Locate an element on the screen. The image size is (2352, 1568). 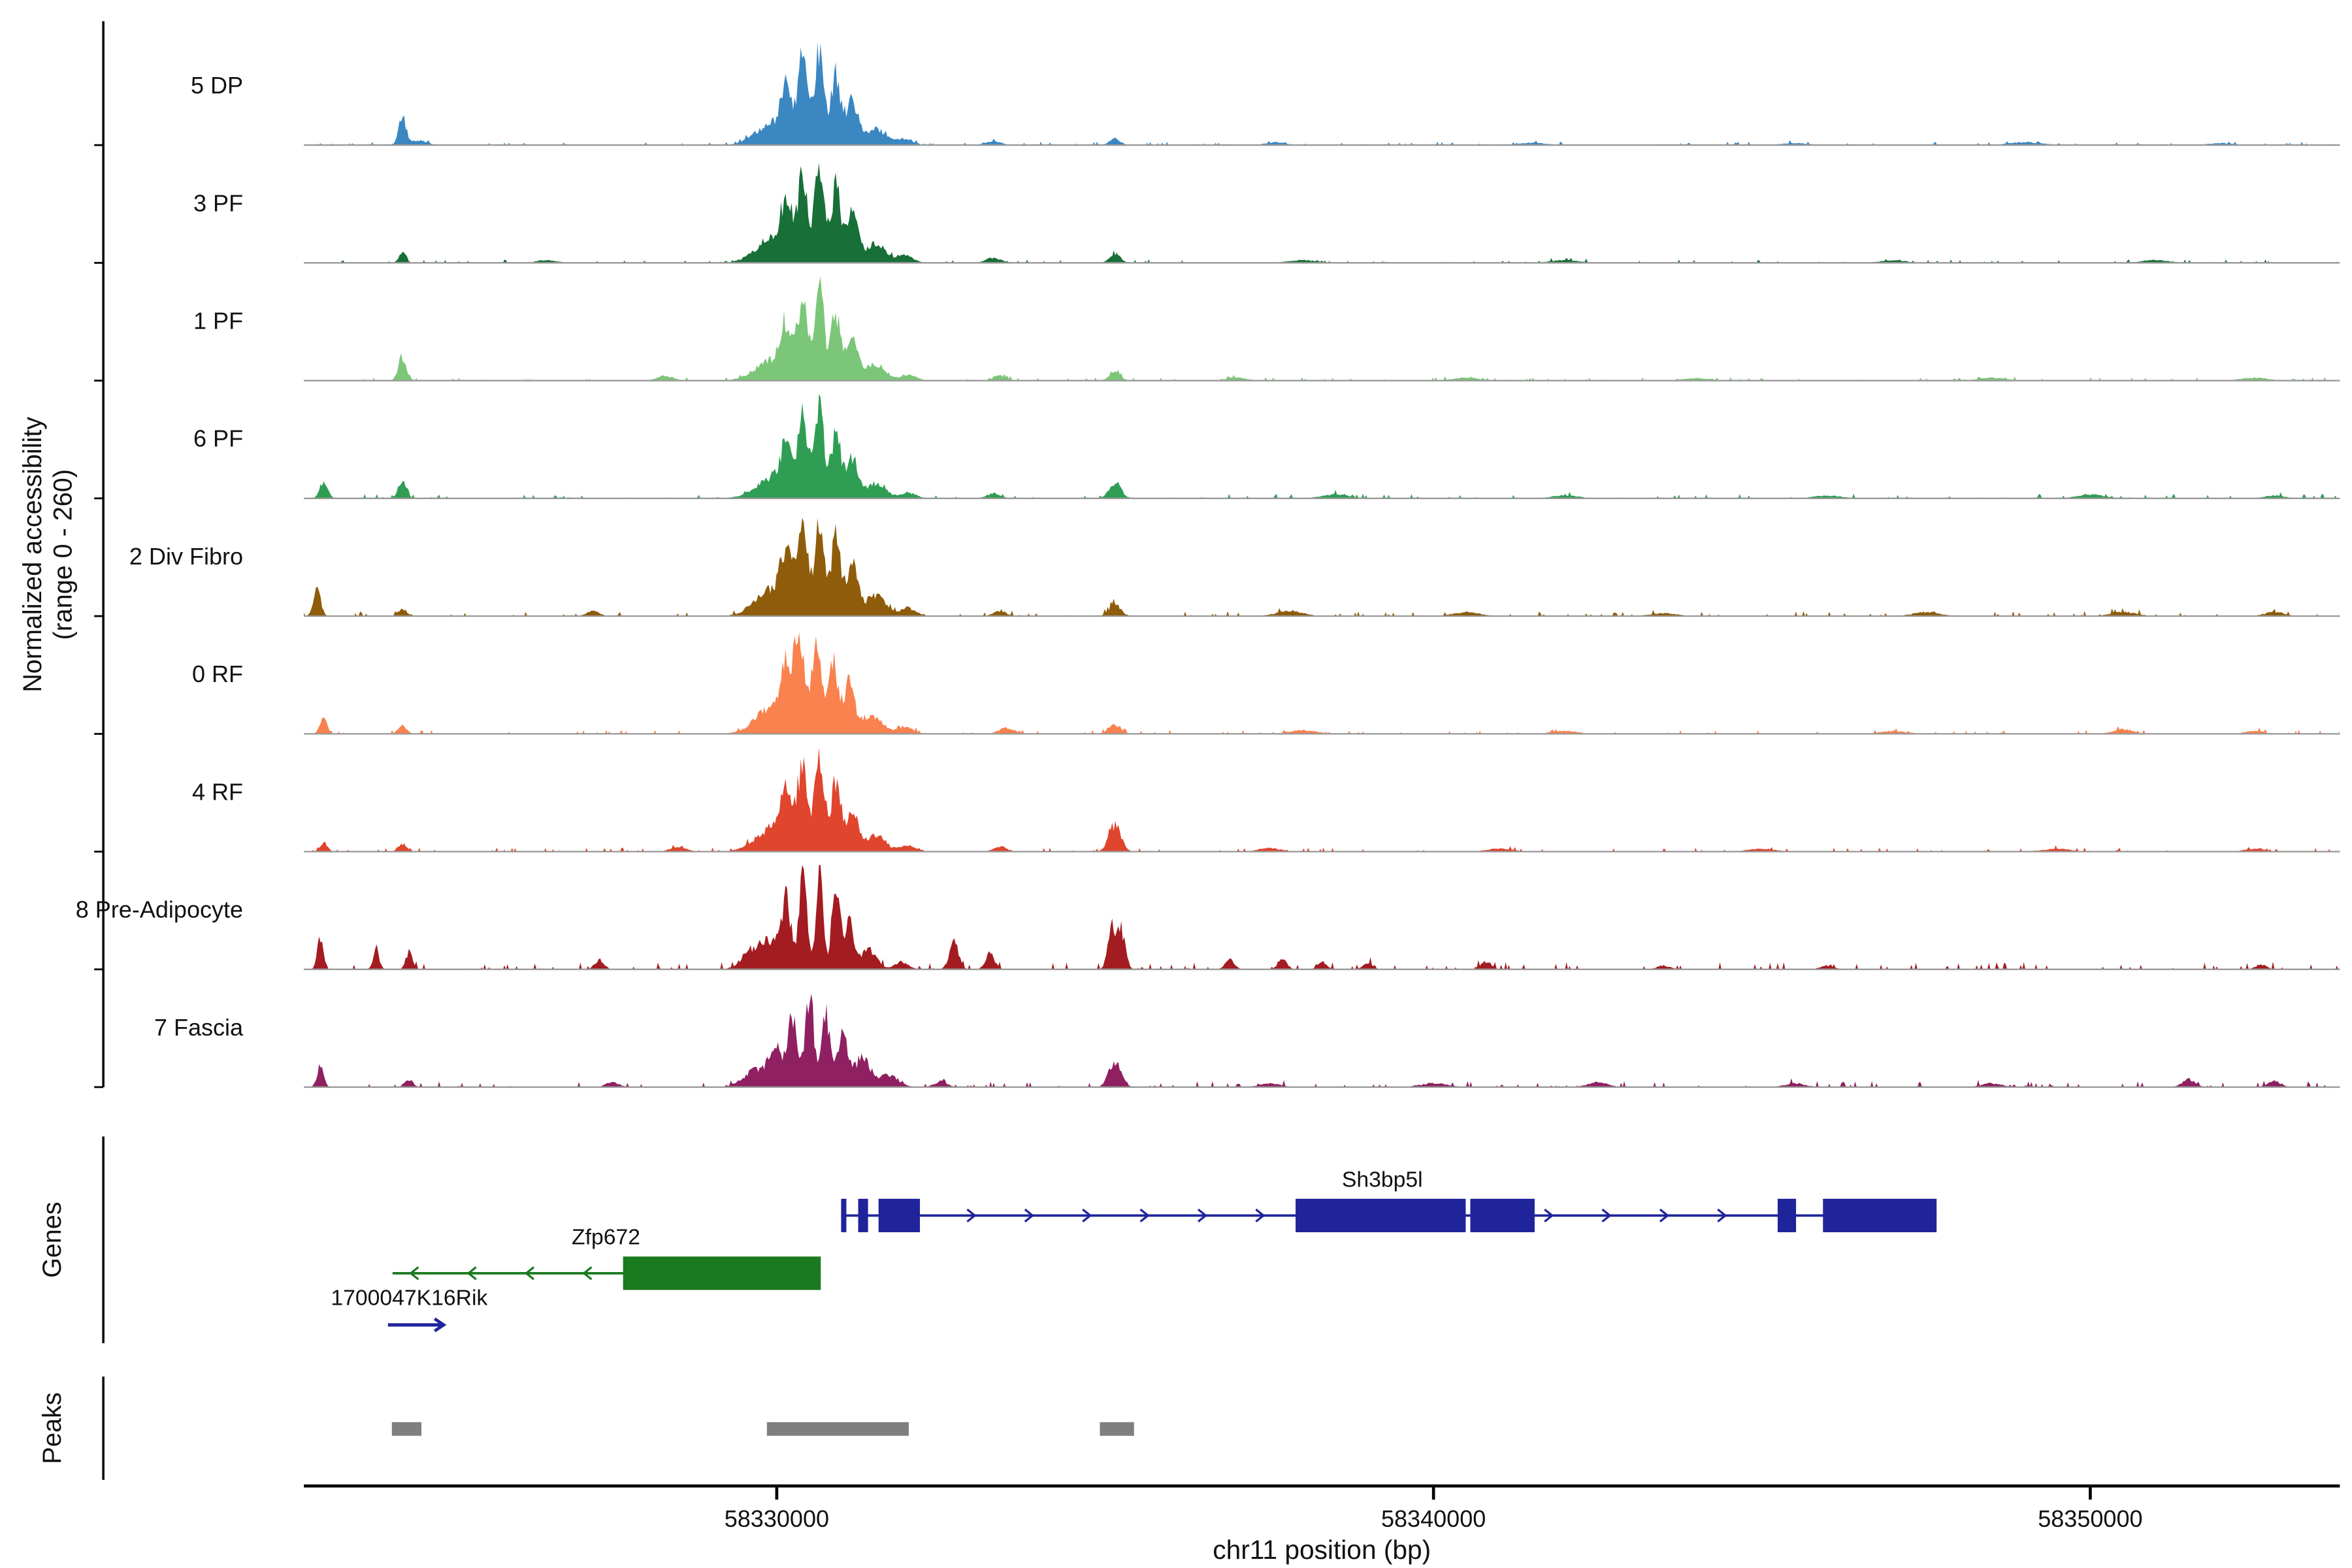
track-label-0-rf: 0 RF is located at coordinates (217, 674).